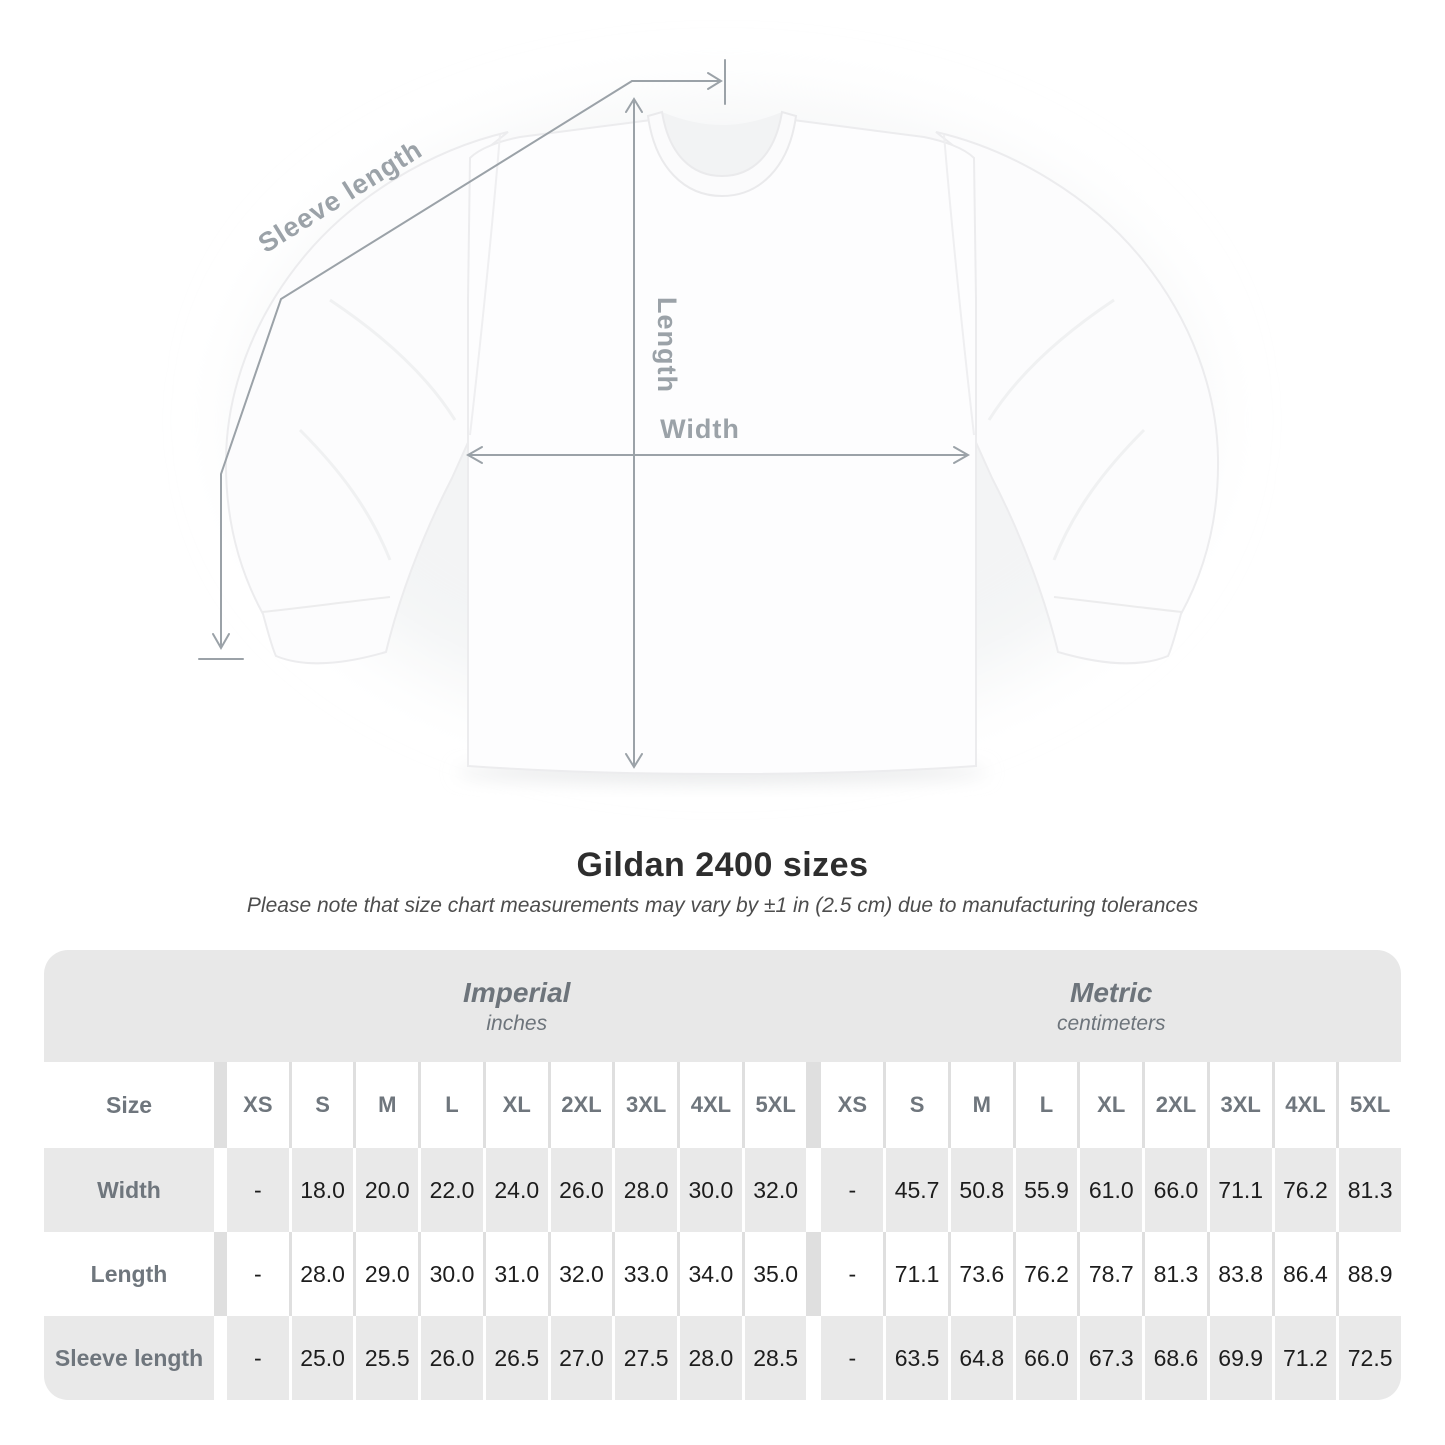 Image resolution: width=1445 pixels, height=1445 pixels. I want to click on imperial-value-cell: 22.0, so click(452, 1190).